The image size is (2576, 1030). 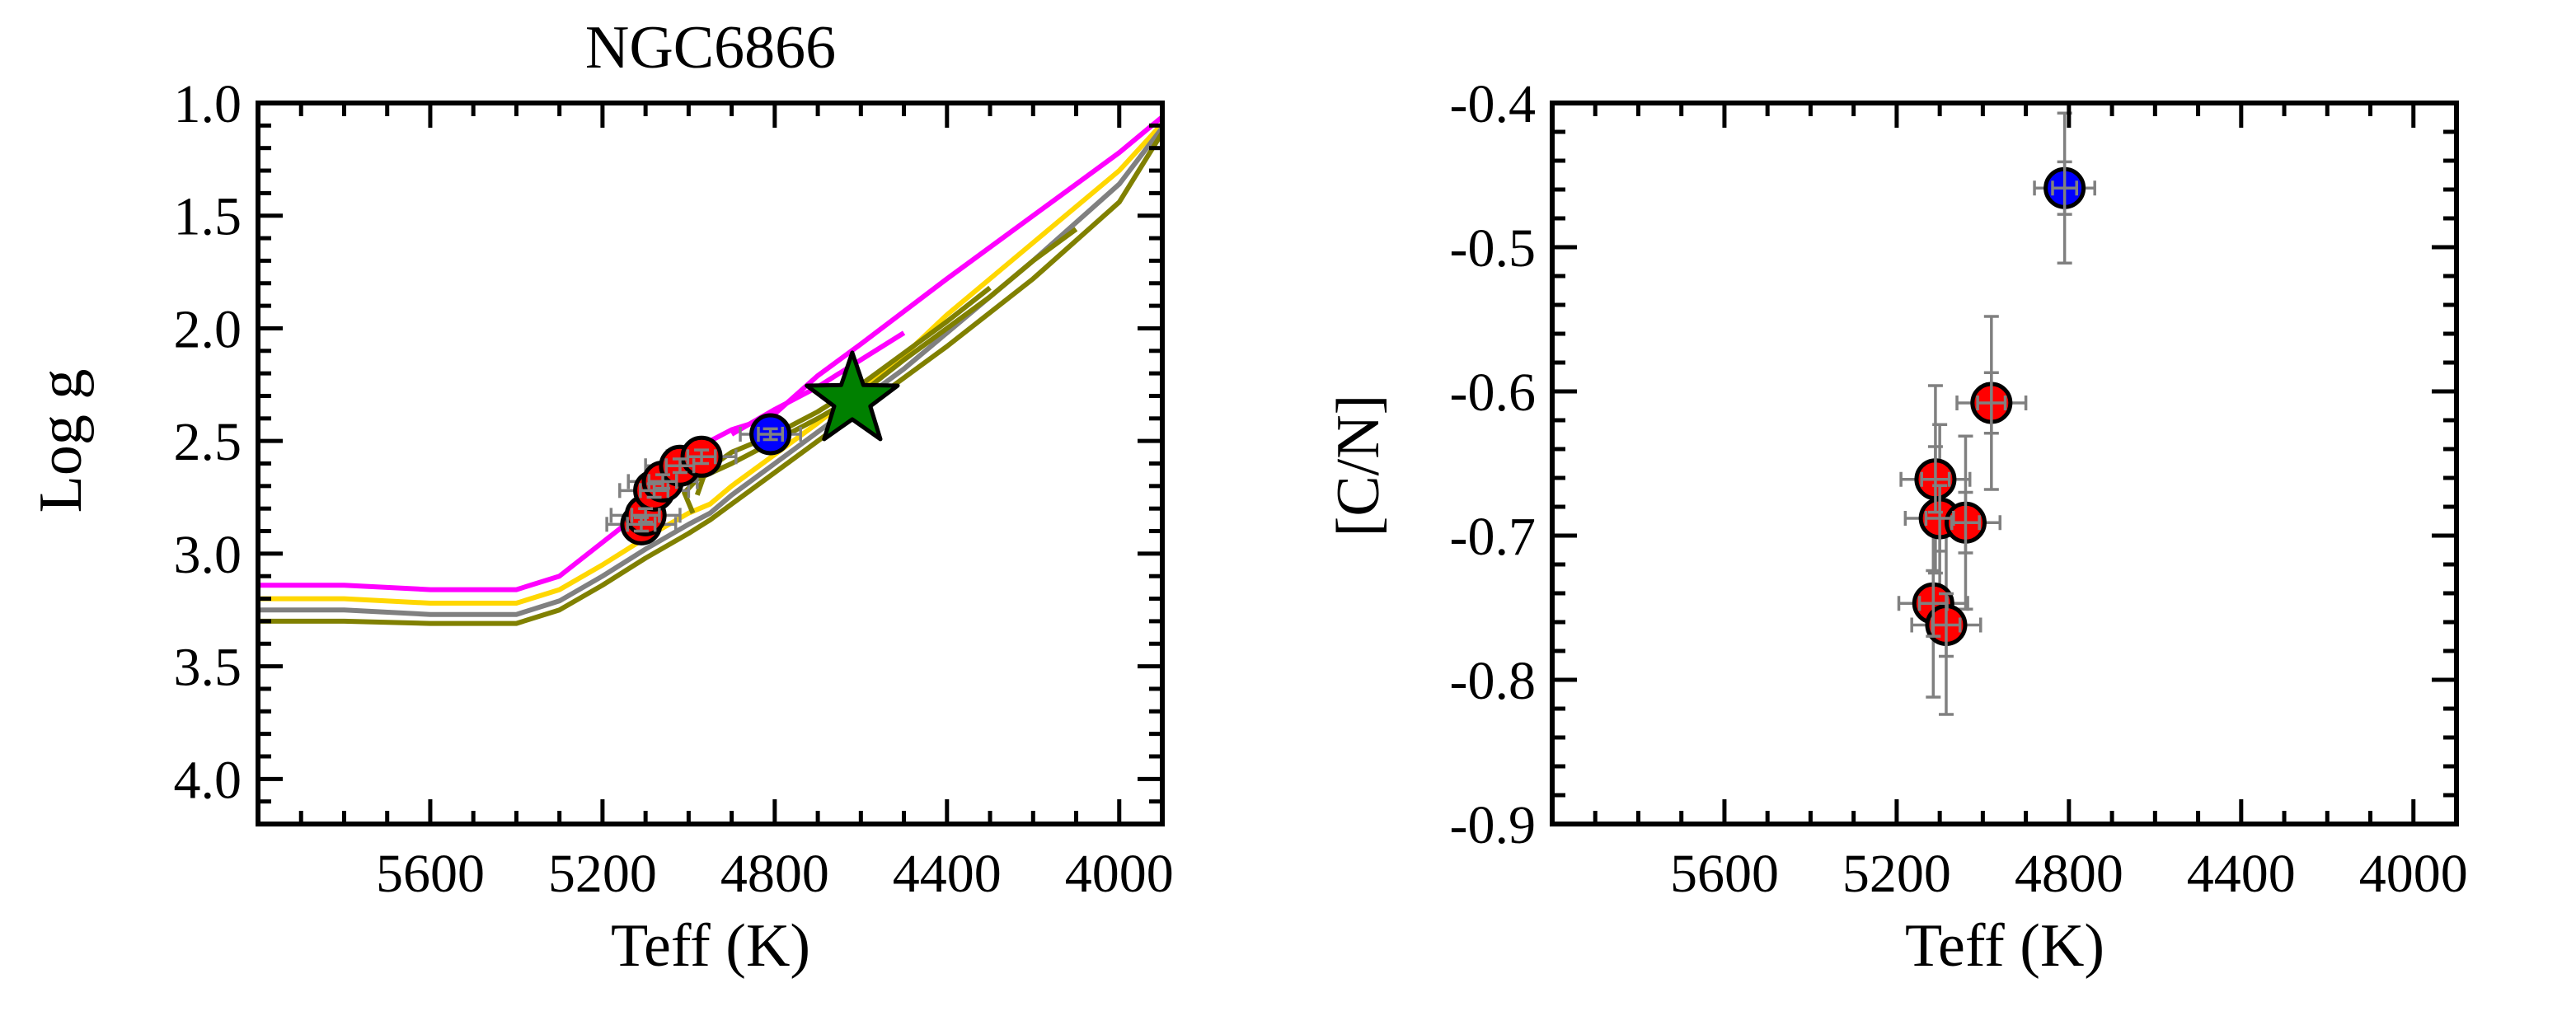 I want to click on y-axis-label: Log g, so click(x=61, y=441).